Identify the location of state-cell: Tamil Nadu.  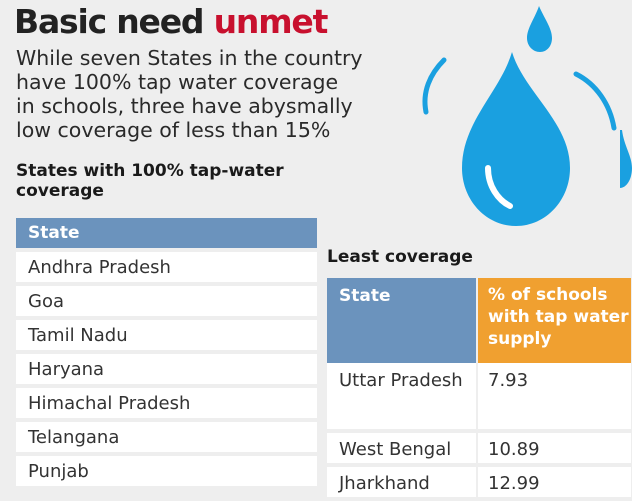
(166, 336).